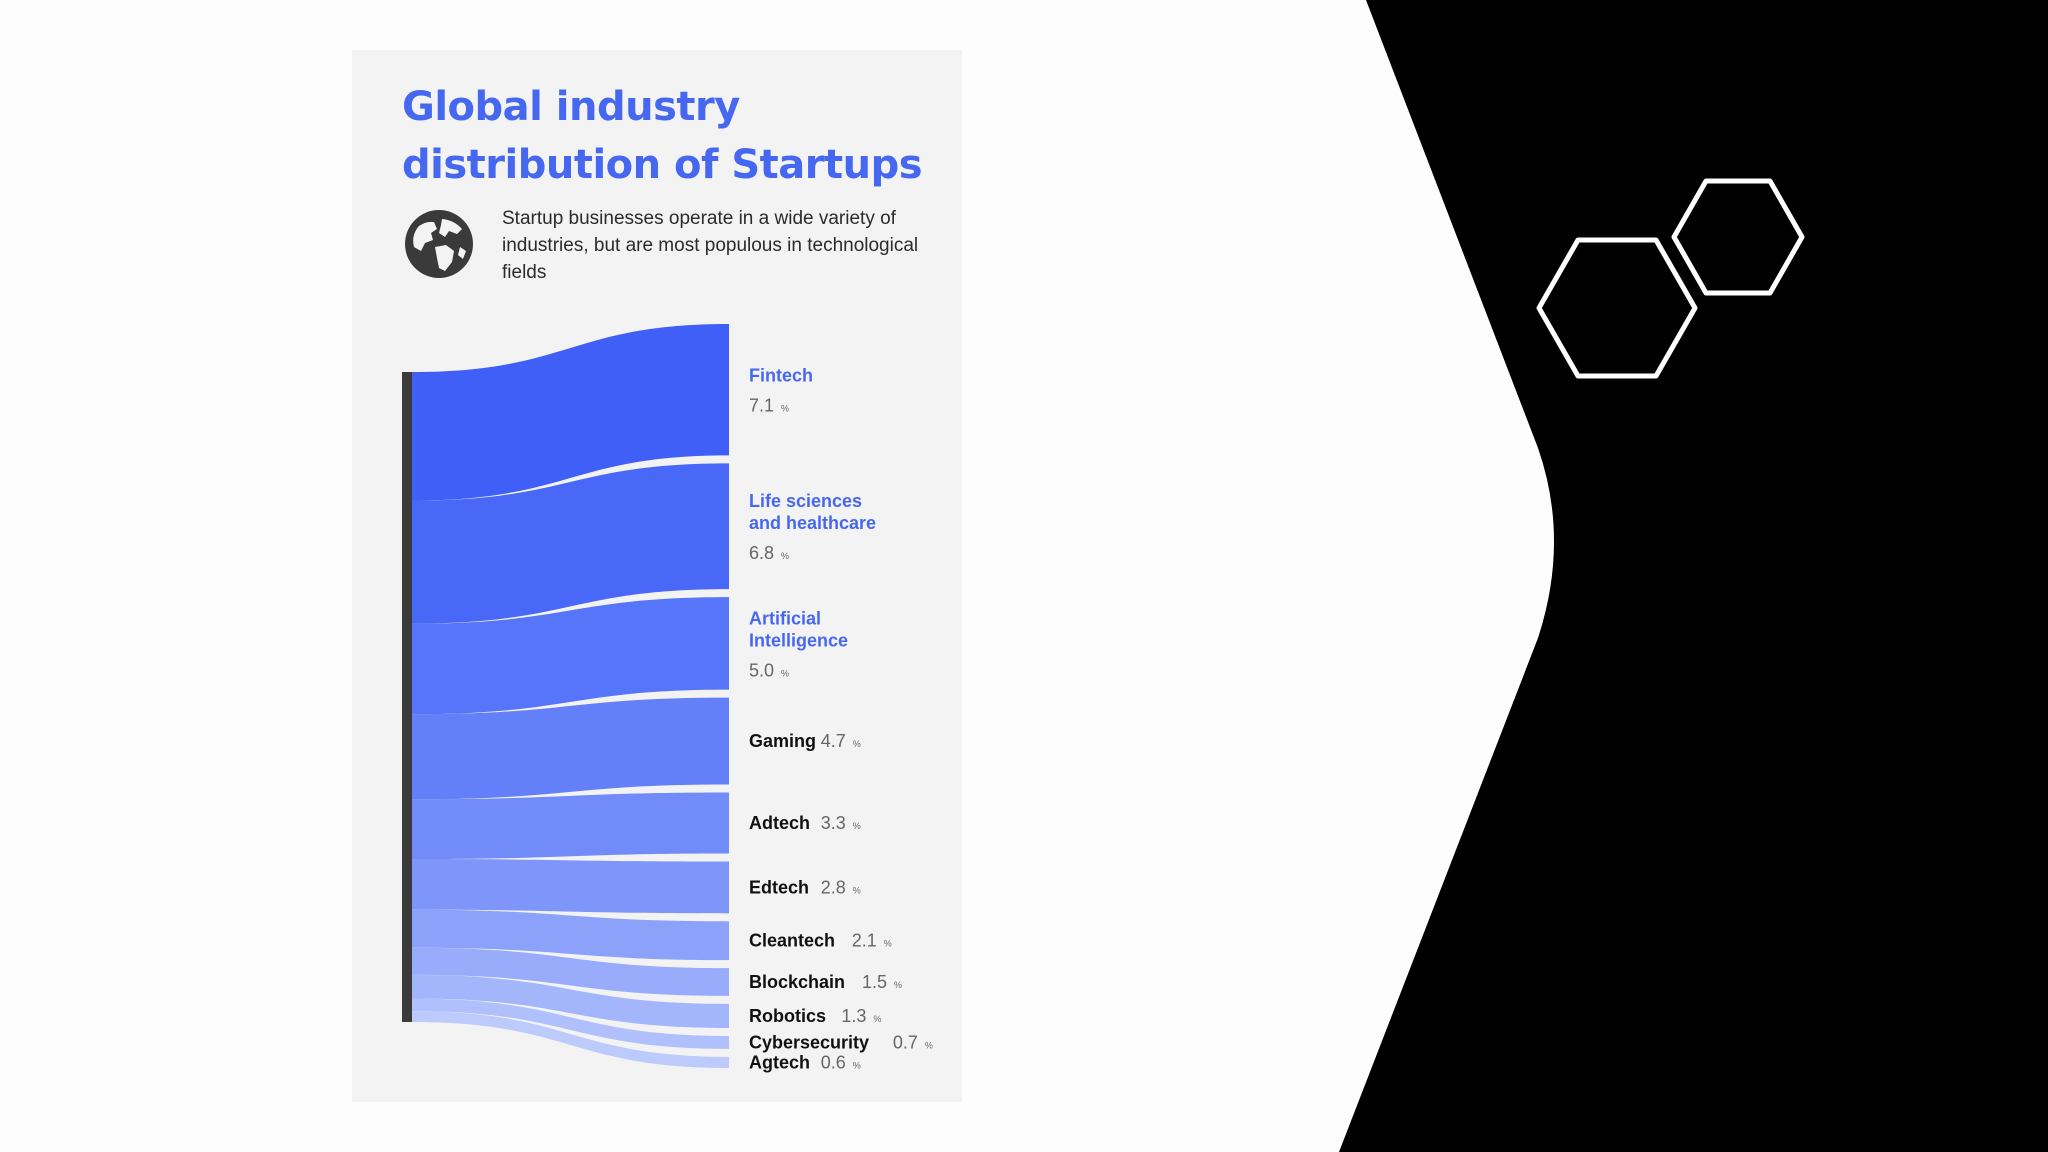 This screenshot has width=2048, height=1152. What do you see at coordinates (874, 982) in the screenshot?
I see `value-blockchain: 1.5` at bounding box center [874, 982].